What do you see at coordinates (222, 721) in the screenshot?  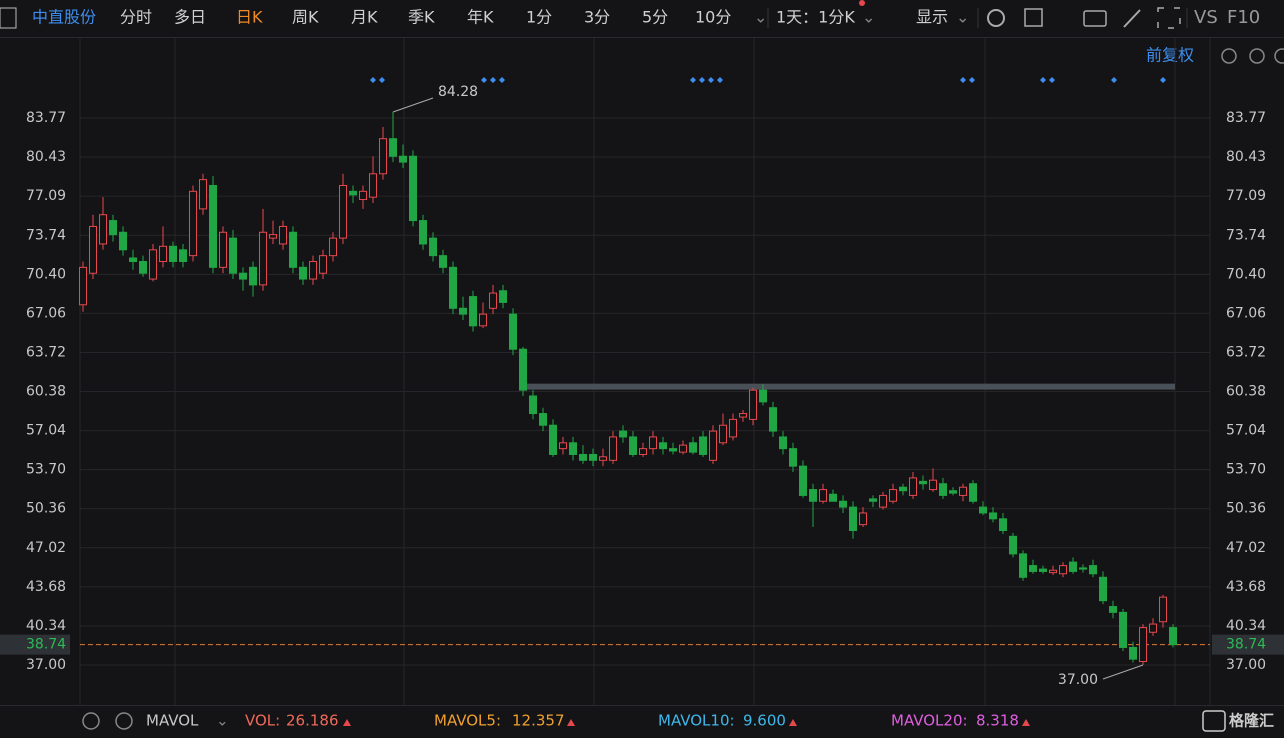 I see `indicator-arrow: ⌄` at bounding box center [222, 721].